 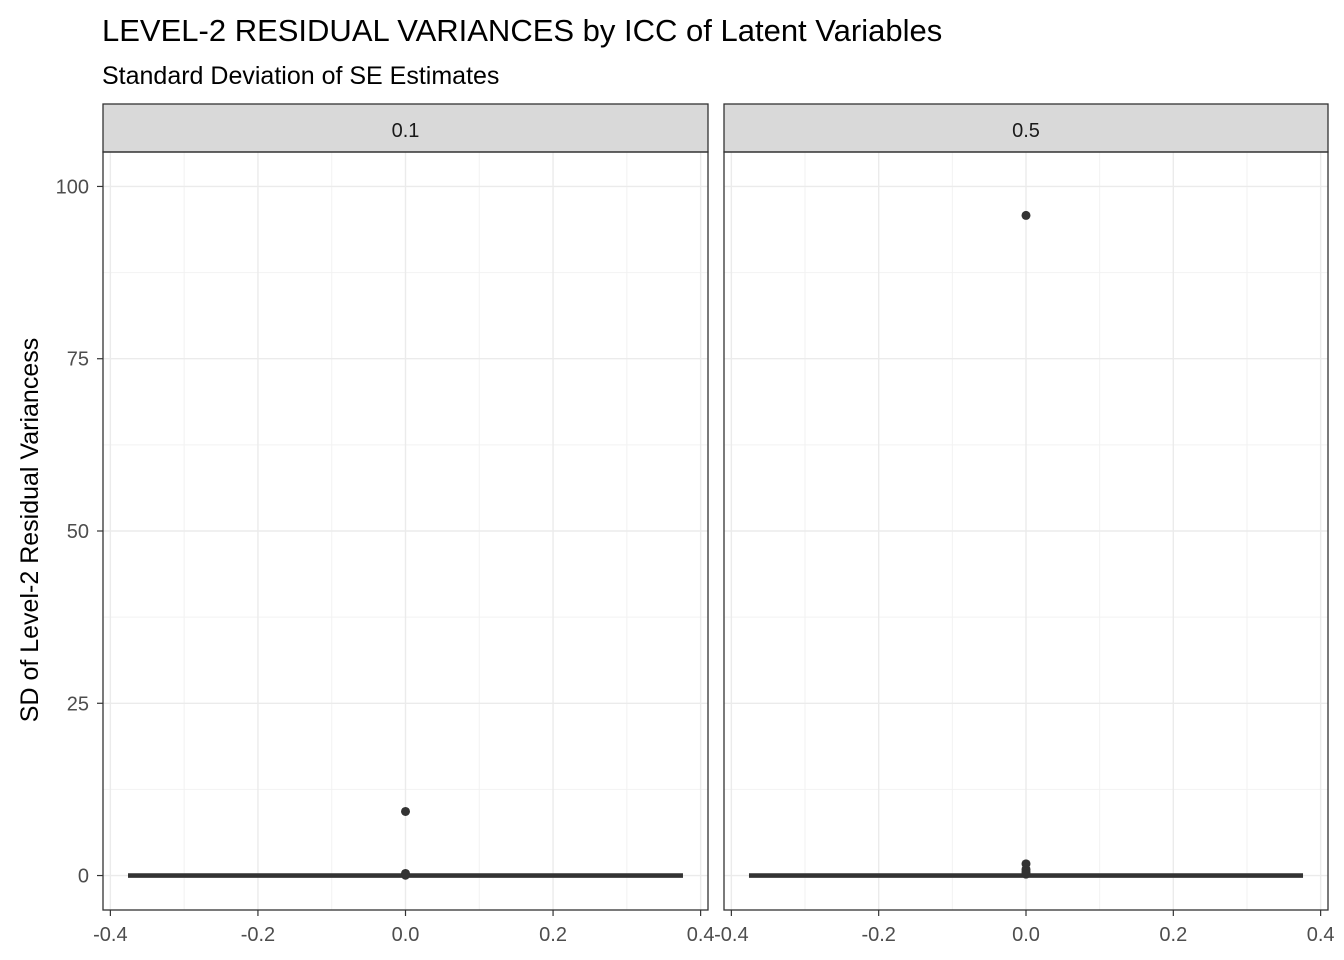 I want to click on y-tick-label: 25, so click(x=78, y=704).